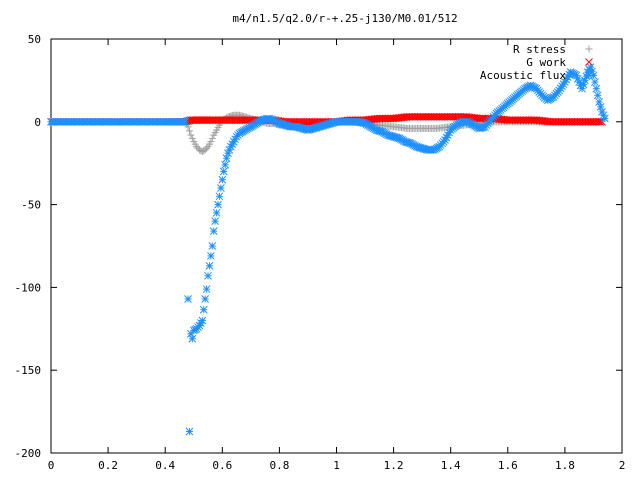 The height and width of the screenshot is (480, 640). What do you see at coordinates (546, 62) in the screenshot?
I see `legend-label: G work` at bounding box center [546, 62].